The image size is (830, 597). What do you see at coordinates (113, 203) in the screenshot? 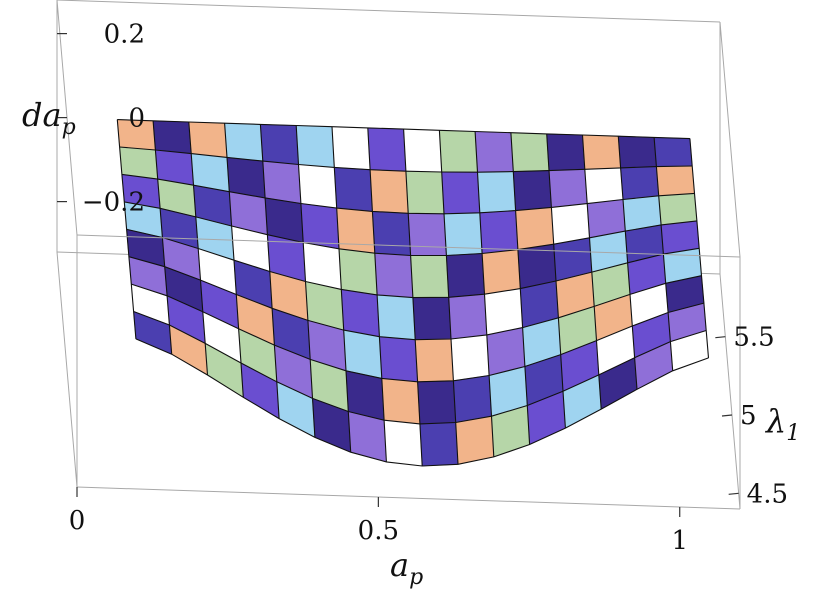
I see `z-tick-label: −0.2` at bounding box center [113, 203].